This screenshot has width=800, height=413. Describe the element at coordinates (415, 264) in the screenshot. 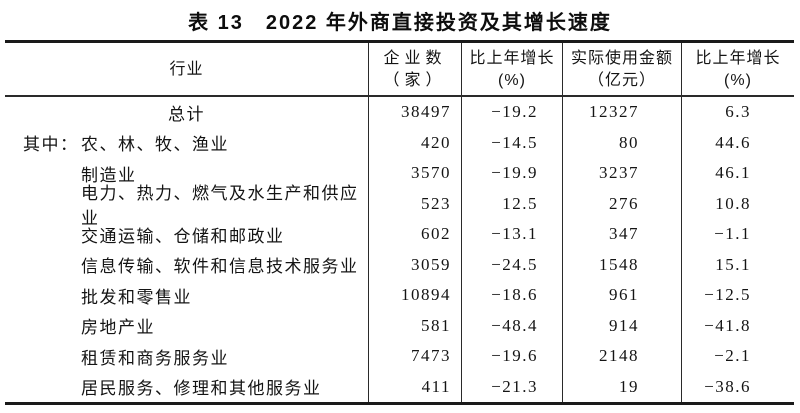

I see `cell-enterprises: 3059` at that location.